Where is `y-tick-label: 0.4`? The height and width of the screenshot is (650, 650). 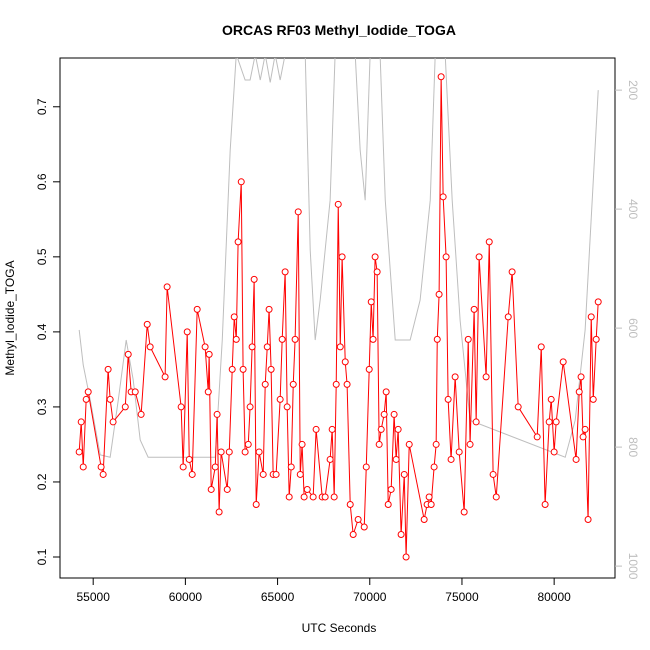
y-tick-label: 0.4 is located at coordinates (42, 331).